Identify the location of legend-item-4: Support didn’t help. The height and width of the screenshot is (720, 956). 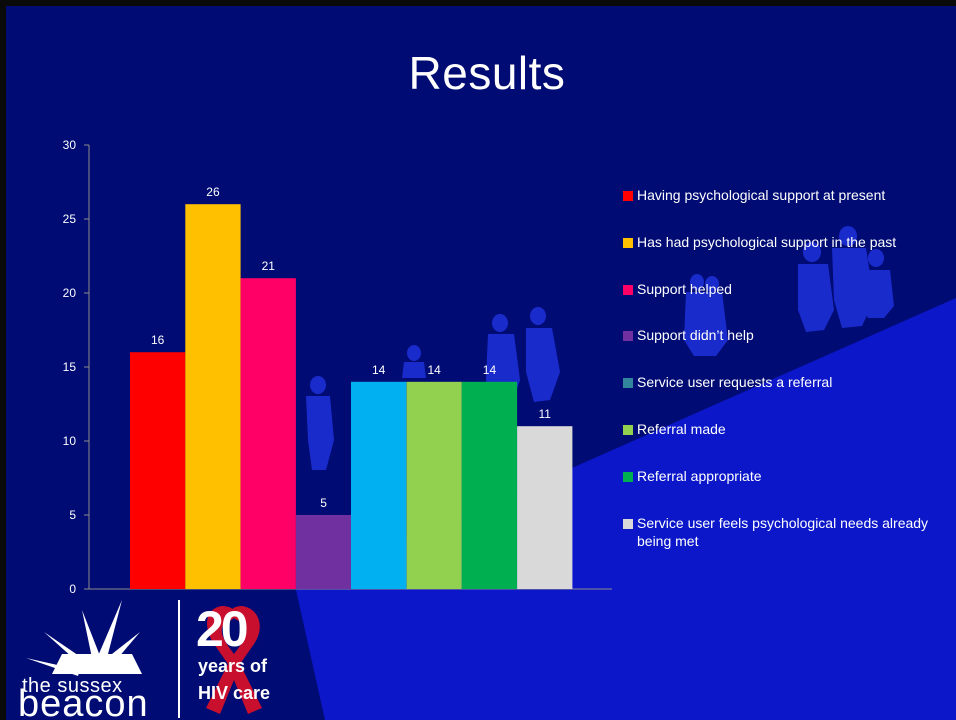
(783, 335).